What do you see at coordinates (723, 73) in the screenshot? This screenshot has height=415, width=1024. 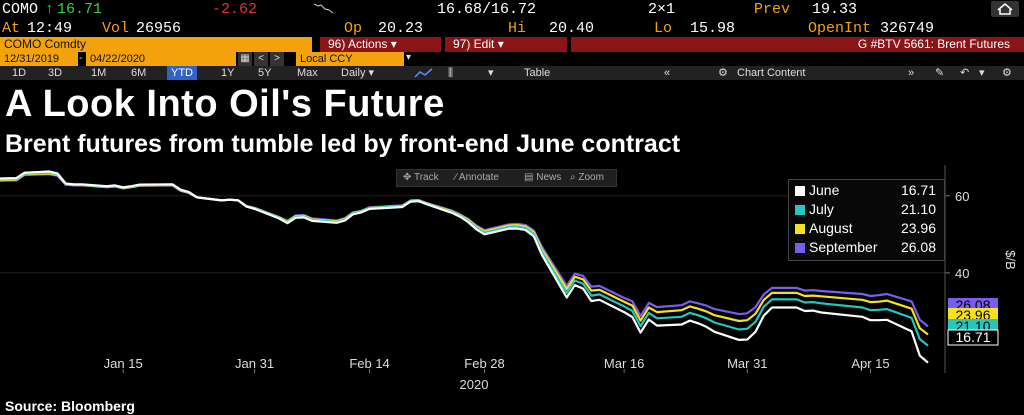 I see `settings-small-icon: ⚙` at bounding box center [723, 73].